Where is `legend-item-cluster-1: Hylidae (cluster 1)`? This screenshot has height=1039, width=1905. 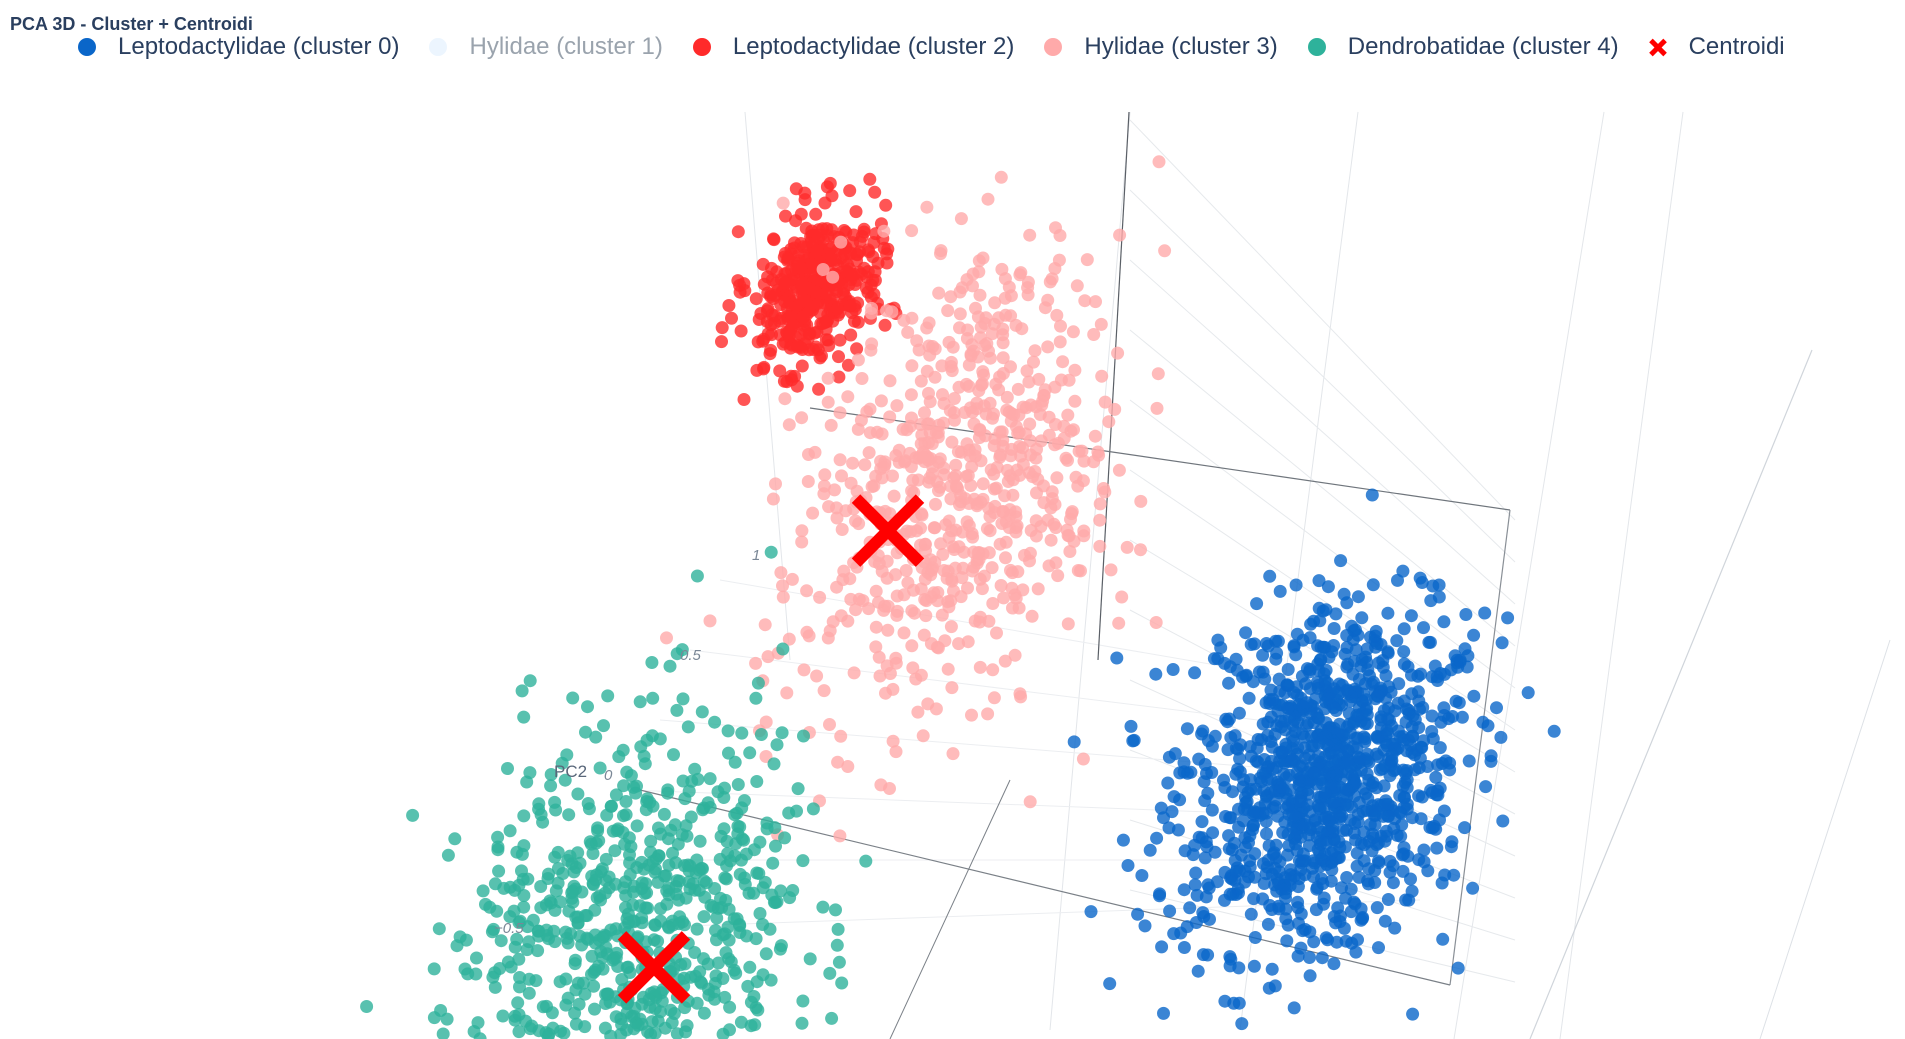 legend-item-cluster-1: Hylidae (cluster 1) is located at coordinates (546, 47).